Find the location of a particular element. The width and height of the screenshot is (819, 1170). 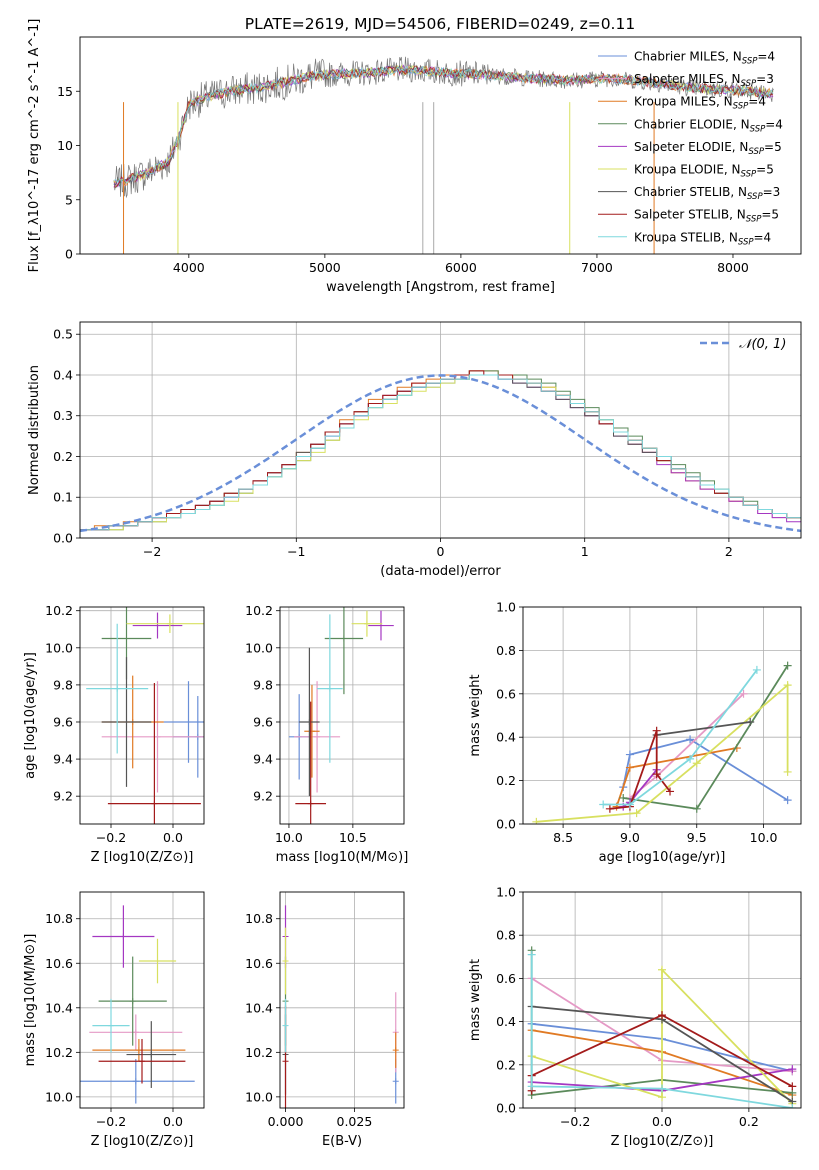

normal-distribution-curve is located at coordinates (440, 453).